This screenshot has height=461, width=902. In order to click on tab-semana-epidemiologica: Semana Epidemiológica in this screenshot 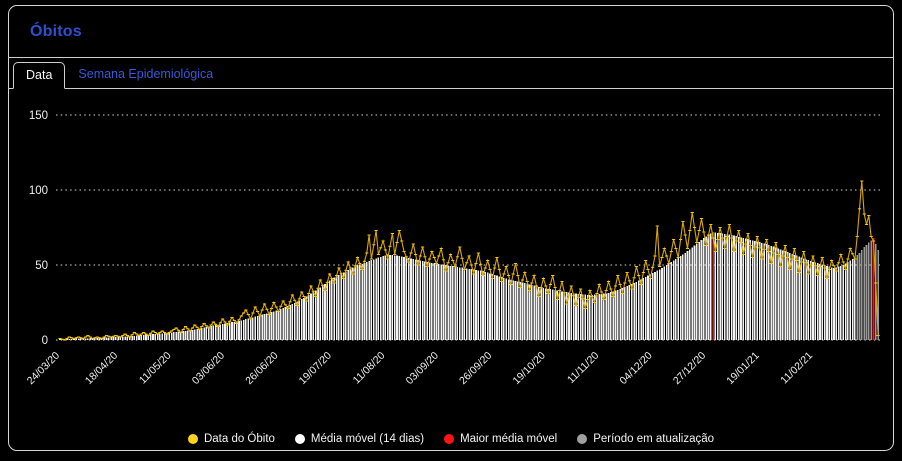, I will do `click(146, 74)`.